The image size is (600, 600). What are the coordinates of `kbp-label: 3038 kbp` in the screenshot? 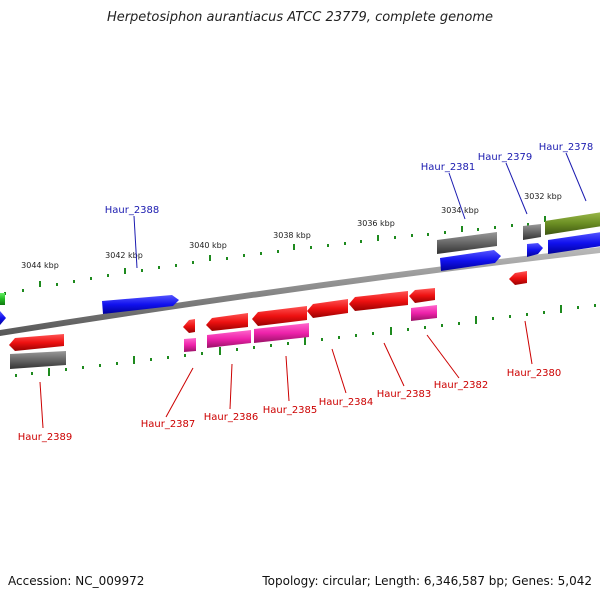 It's located at (292, 235).